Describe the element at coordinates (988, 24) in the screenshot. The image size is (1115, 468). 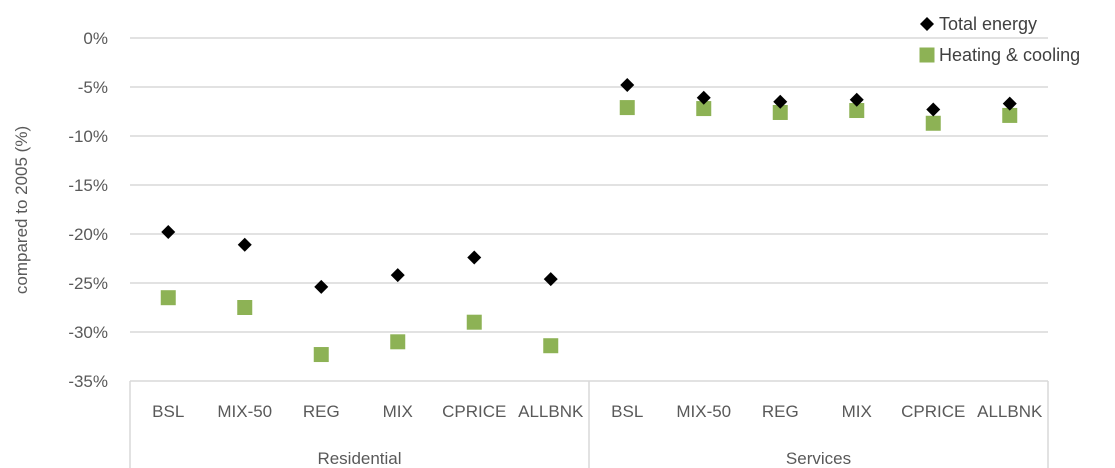
I see `legend-label: Total energy` at that location.